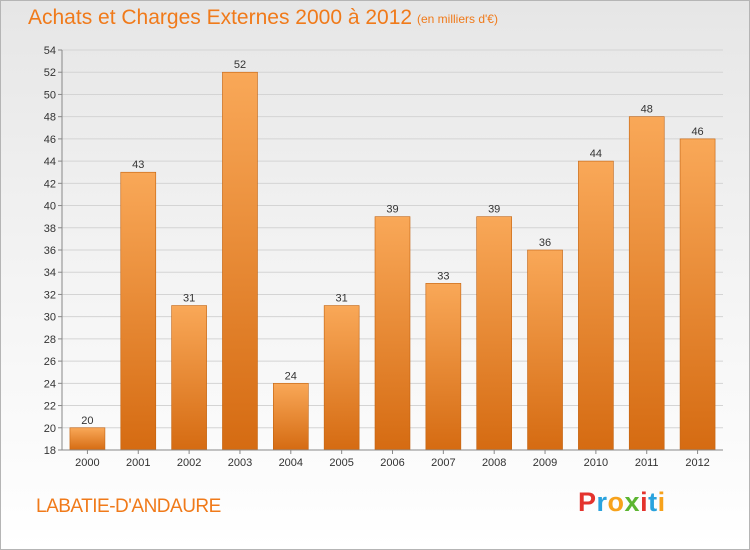 This screenshot has height=550, width=750. What do you see at coordinates (220, 17) in the screenshot?
I see `chart-title: Achats et Charges Externes 2000 à 2012` at bounding box center [220, 17].